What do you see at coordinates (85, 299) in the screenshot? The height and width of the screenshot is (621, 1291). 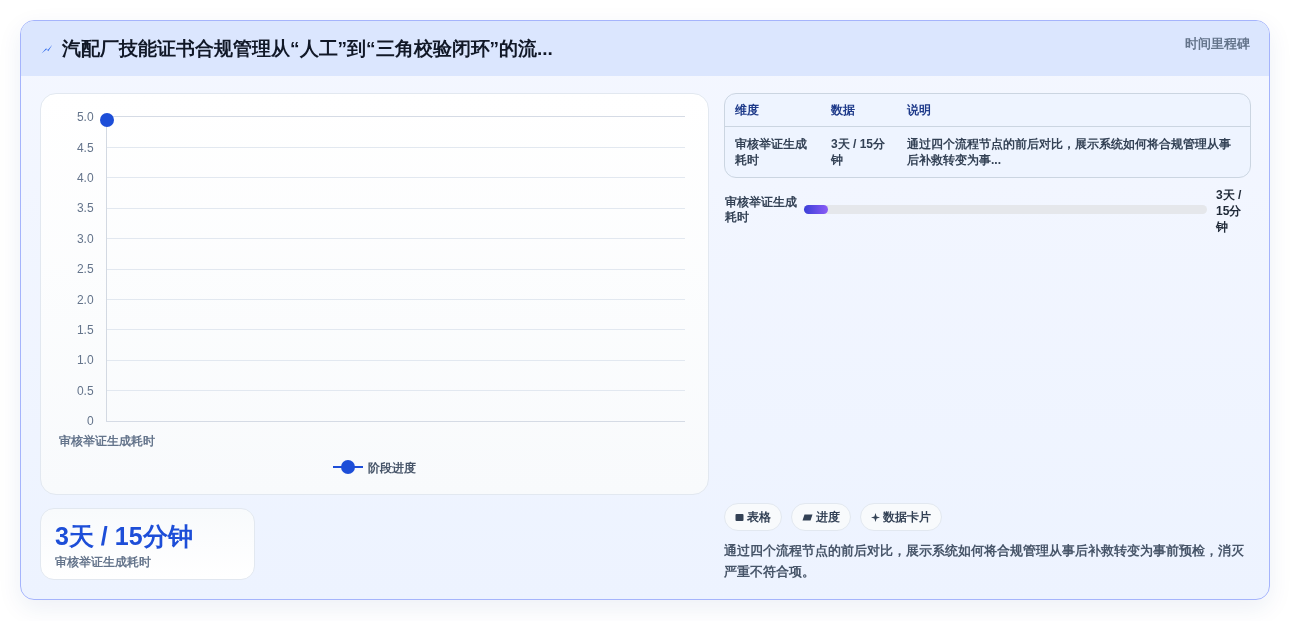 I see `y-tick-label: 2.0` at bounding box center [85, 299].